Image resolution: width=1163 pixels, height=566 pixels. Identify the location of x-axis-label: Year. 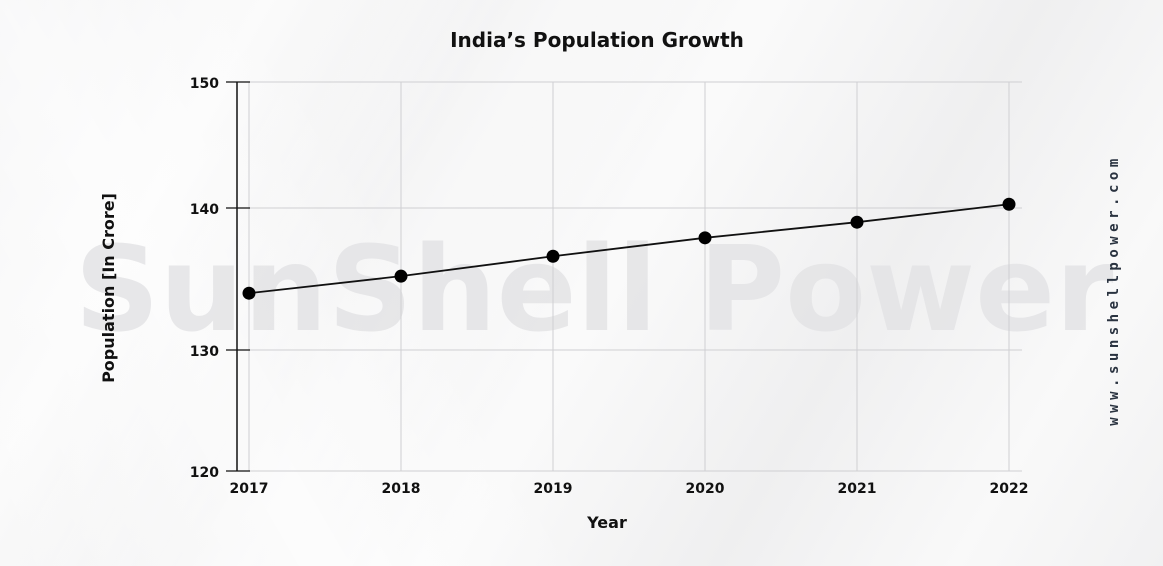
(606, 522).